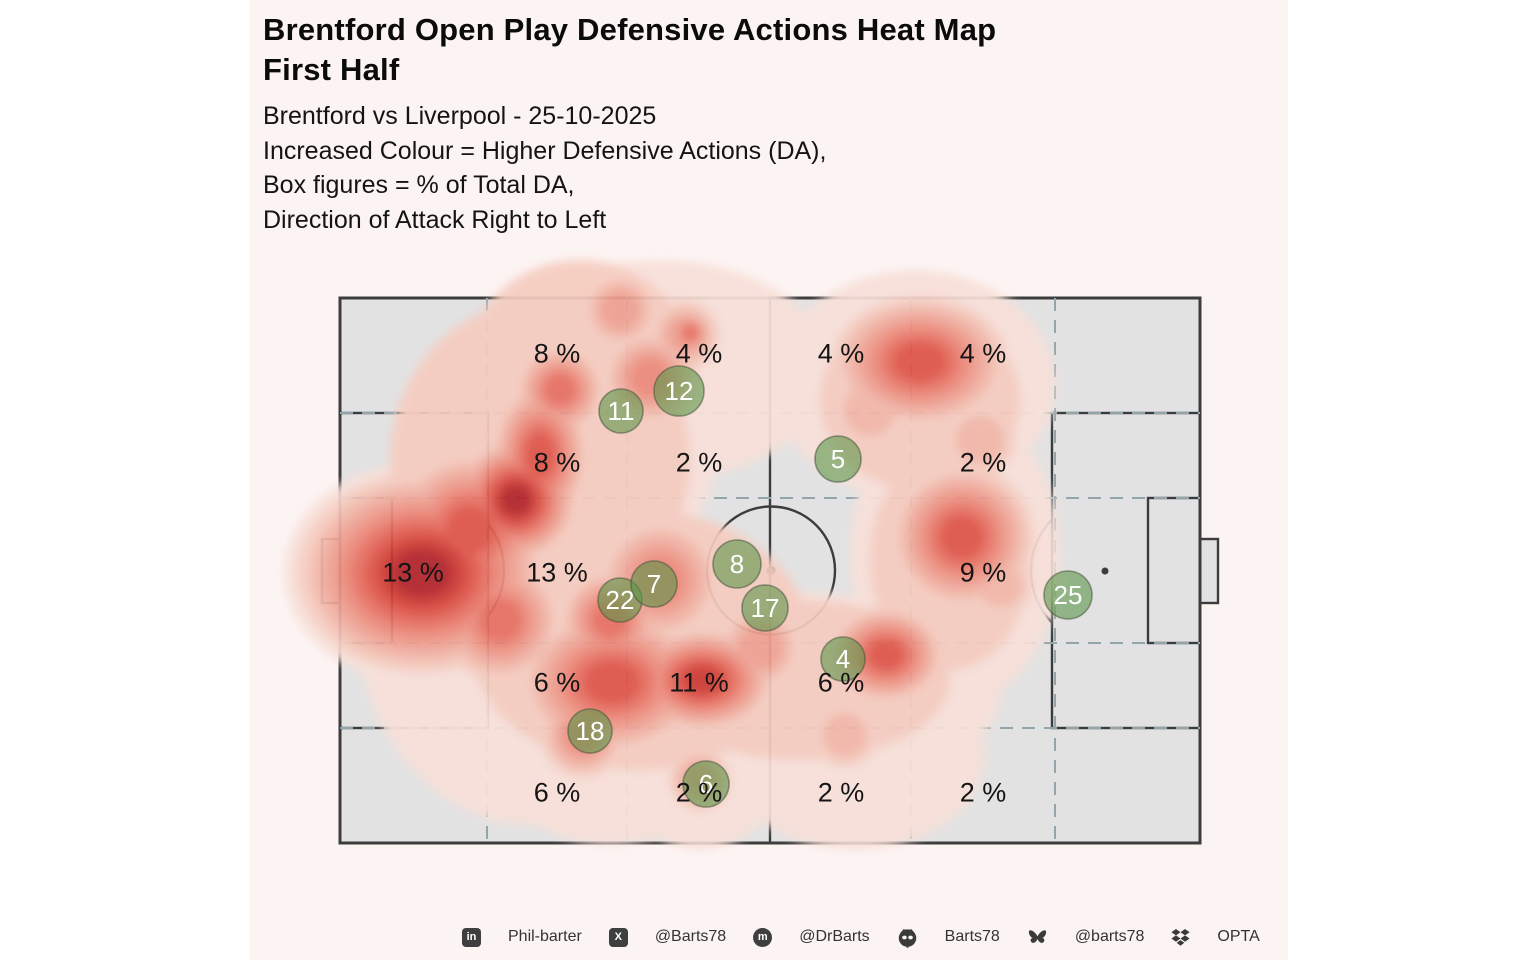 This screenshot has width=1536, height=960. Describe the element at coordinates (620, 600) in the screenshot. I see `player-number-22: 22` at that location.